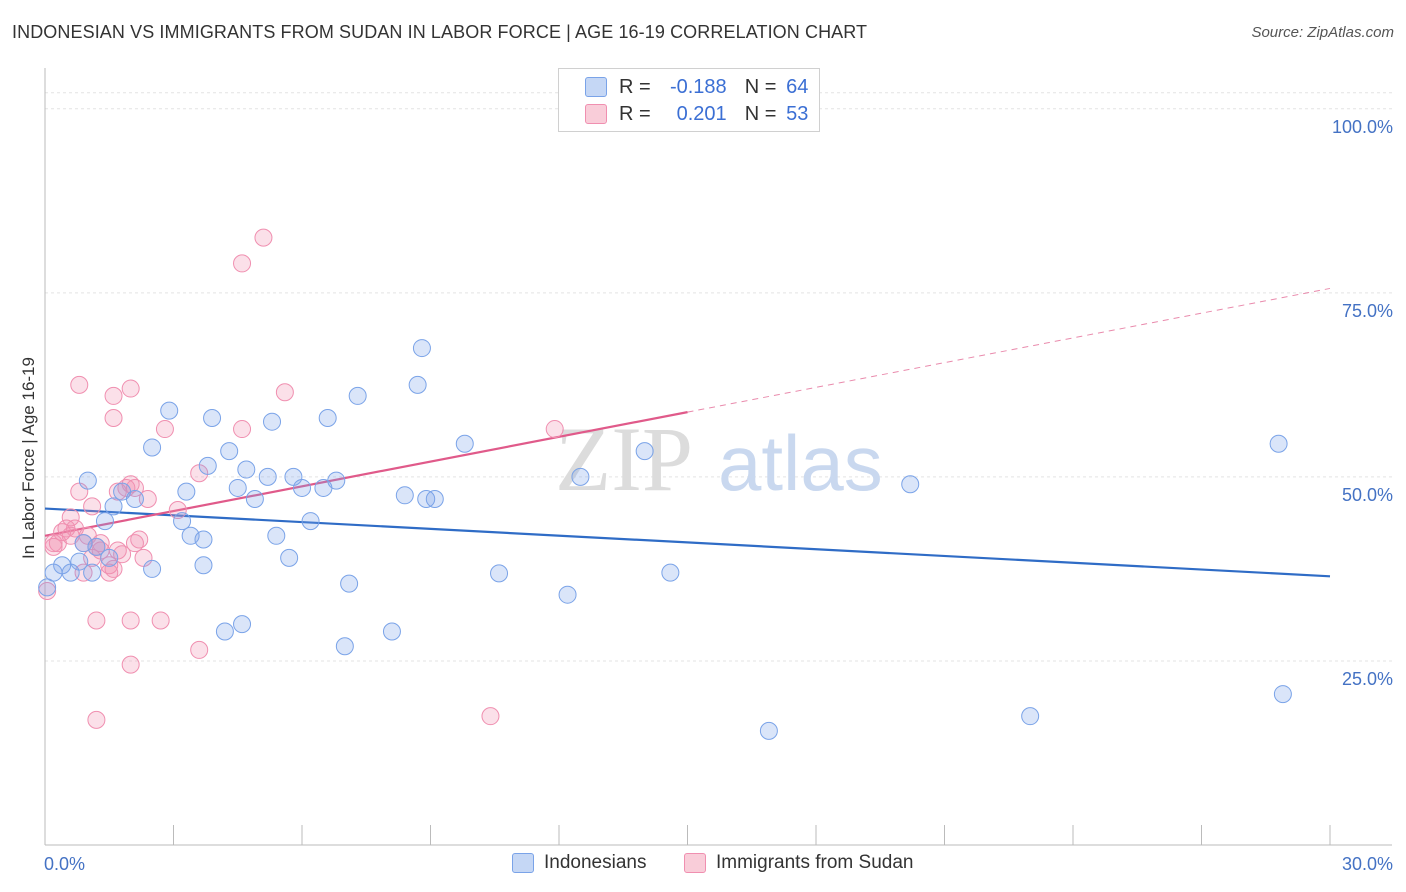  Describe the element at coordinates (1367, 679) in the screenshot. I see `y-tick-label: 25.0%` at that location.